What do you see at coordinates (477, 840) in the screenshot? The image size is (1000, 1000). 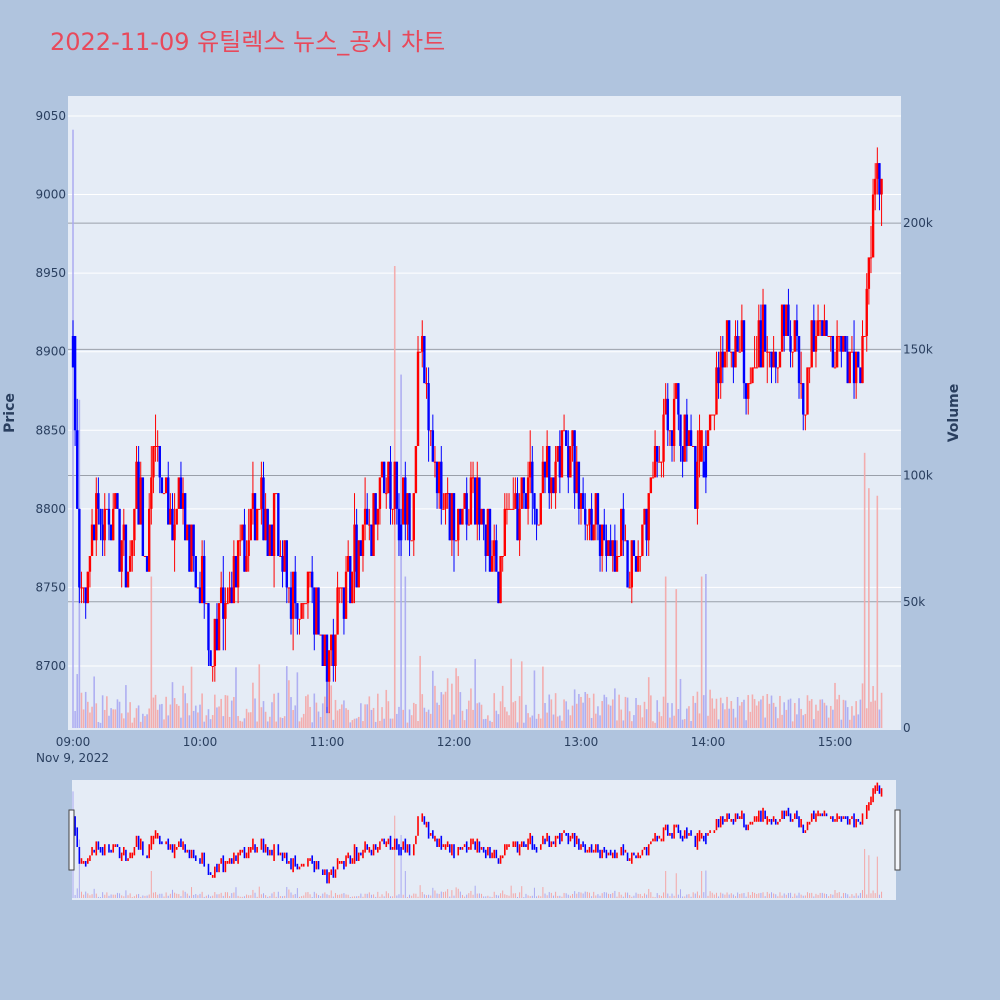 I see `range-slider-preview` at bounding box center [477, 840].